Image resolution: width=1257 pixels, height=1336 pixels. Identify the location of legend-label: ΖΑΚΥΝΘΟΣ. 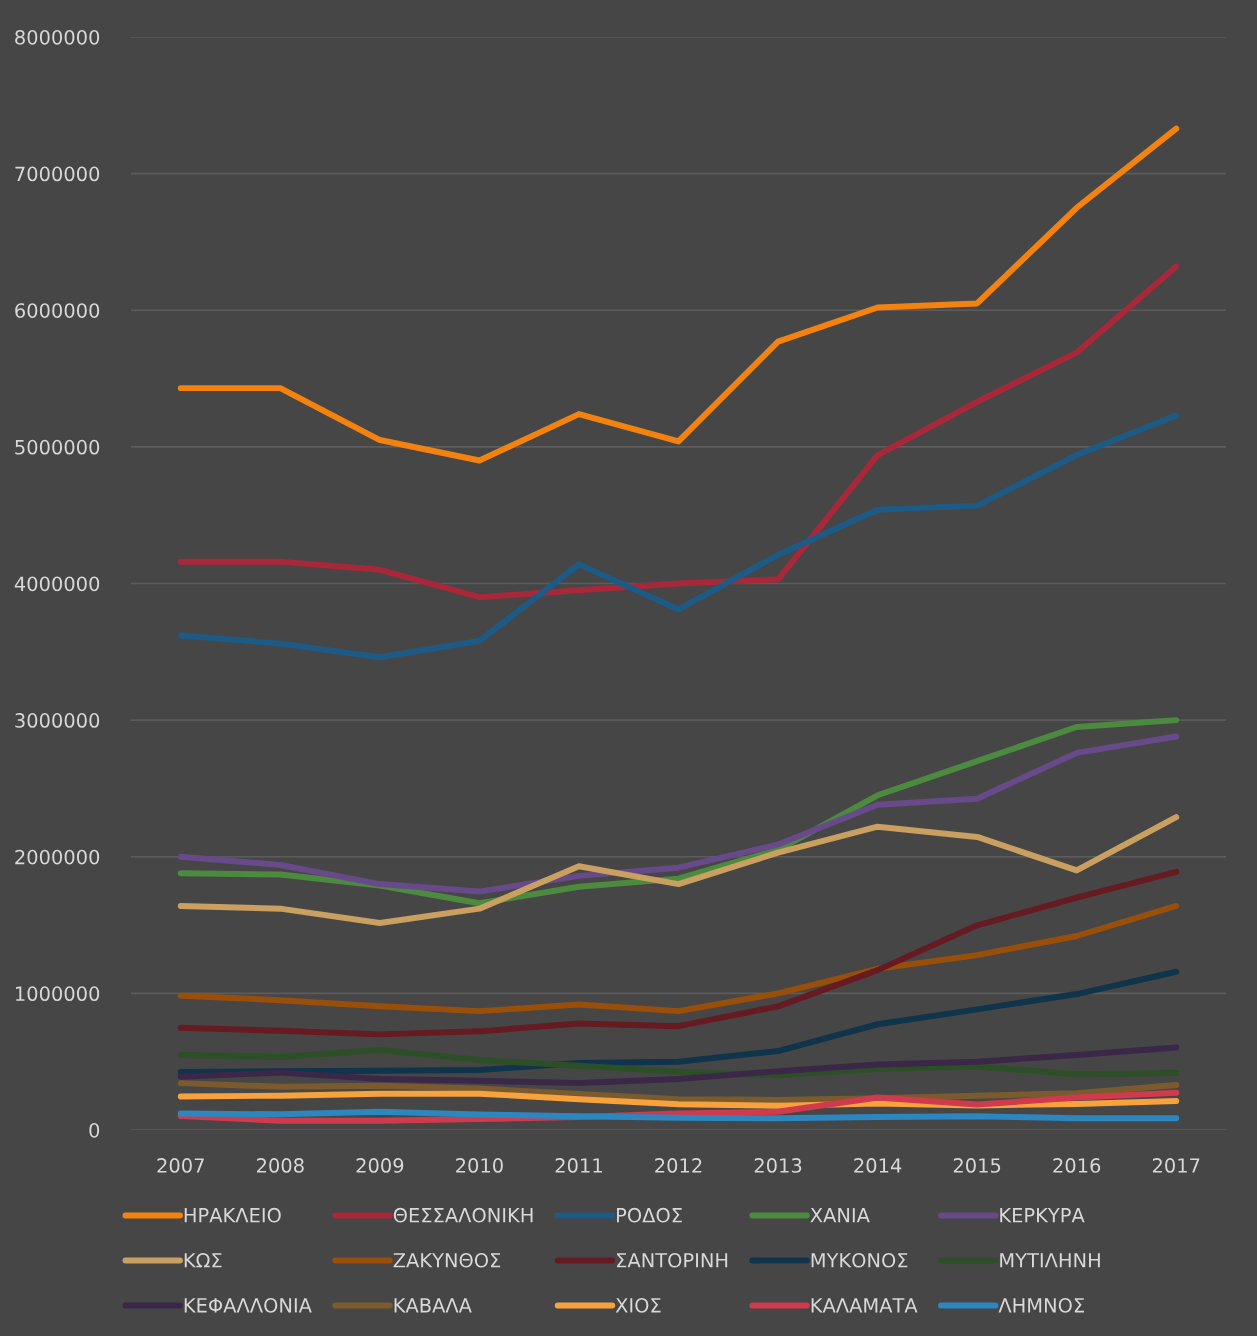
(447, 1260).